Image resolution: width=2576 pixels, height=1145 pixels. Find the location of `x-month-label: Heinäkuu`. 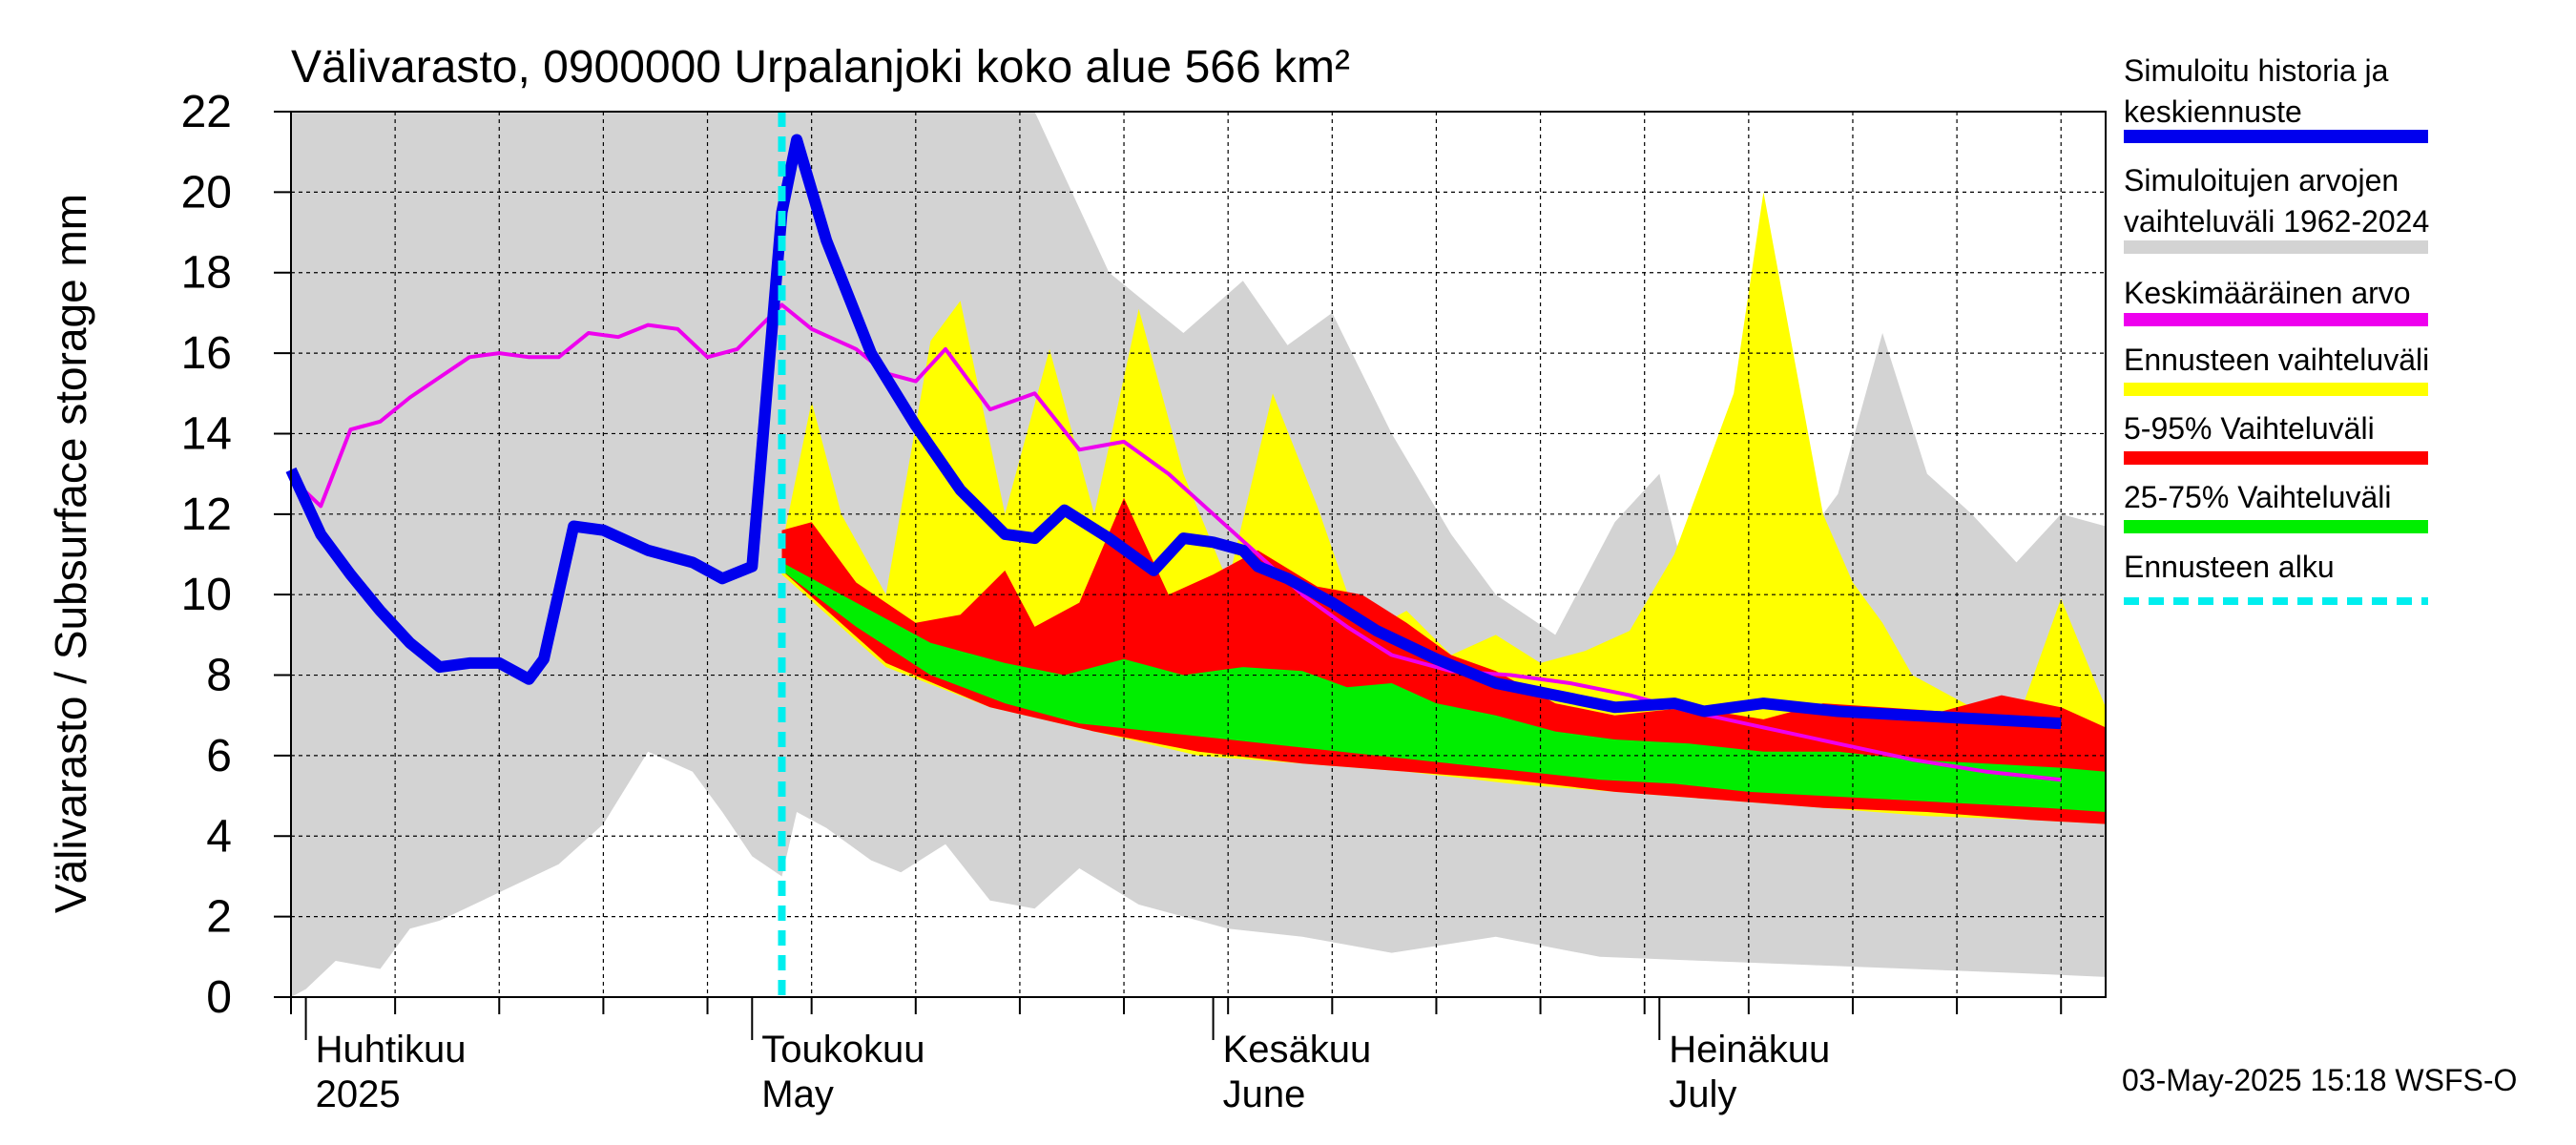

x-month-label: Heinäkuu is located at coordinates (1749, 1050).